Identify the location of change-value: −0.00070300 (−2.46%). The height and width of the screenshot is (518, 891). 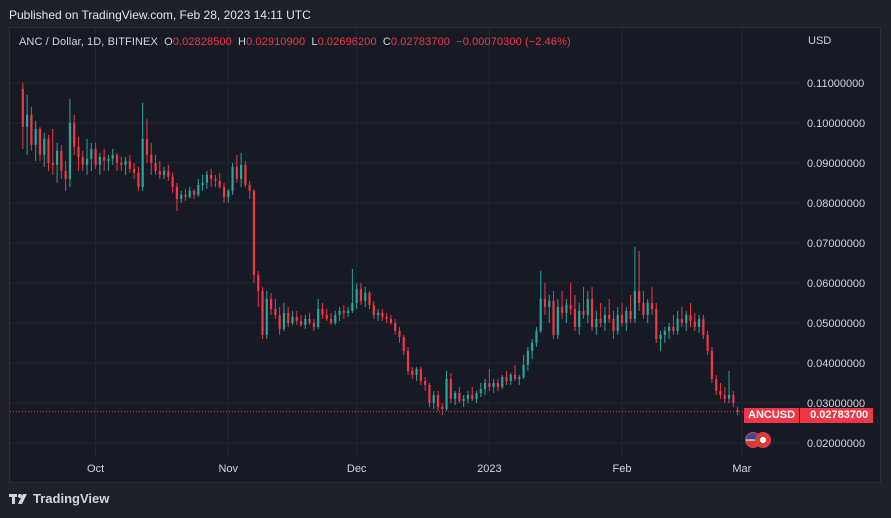
(513, 42).